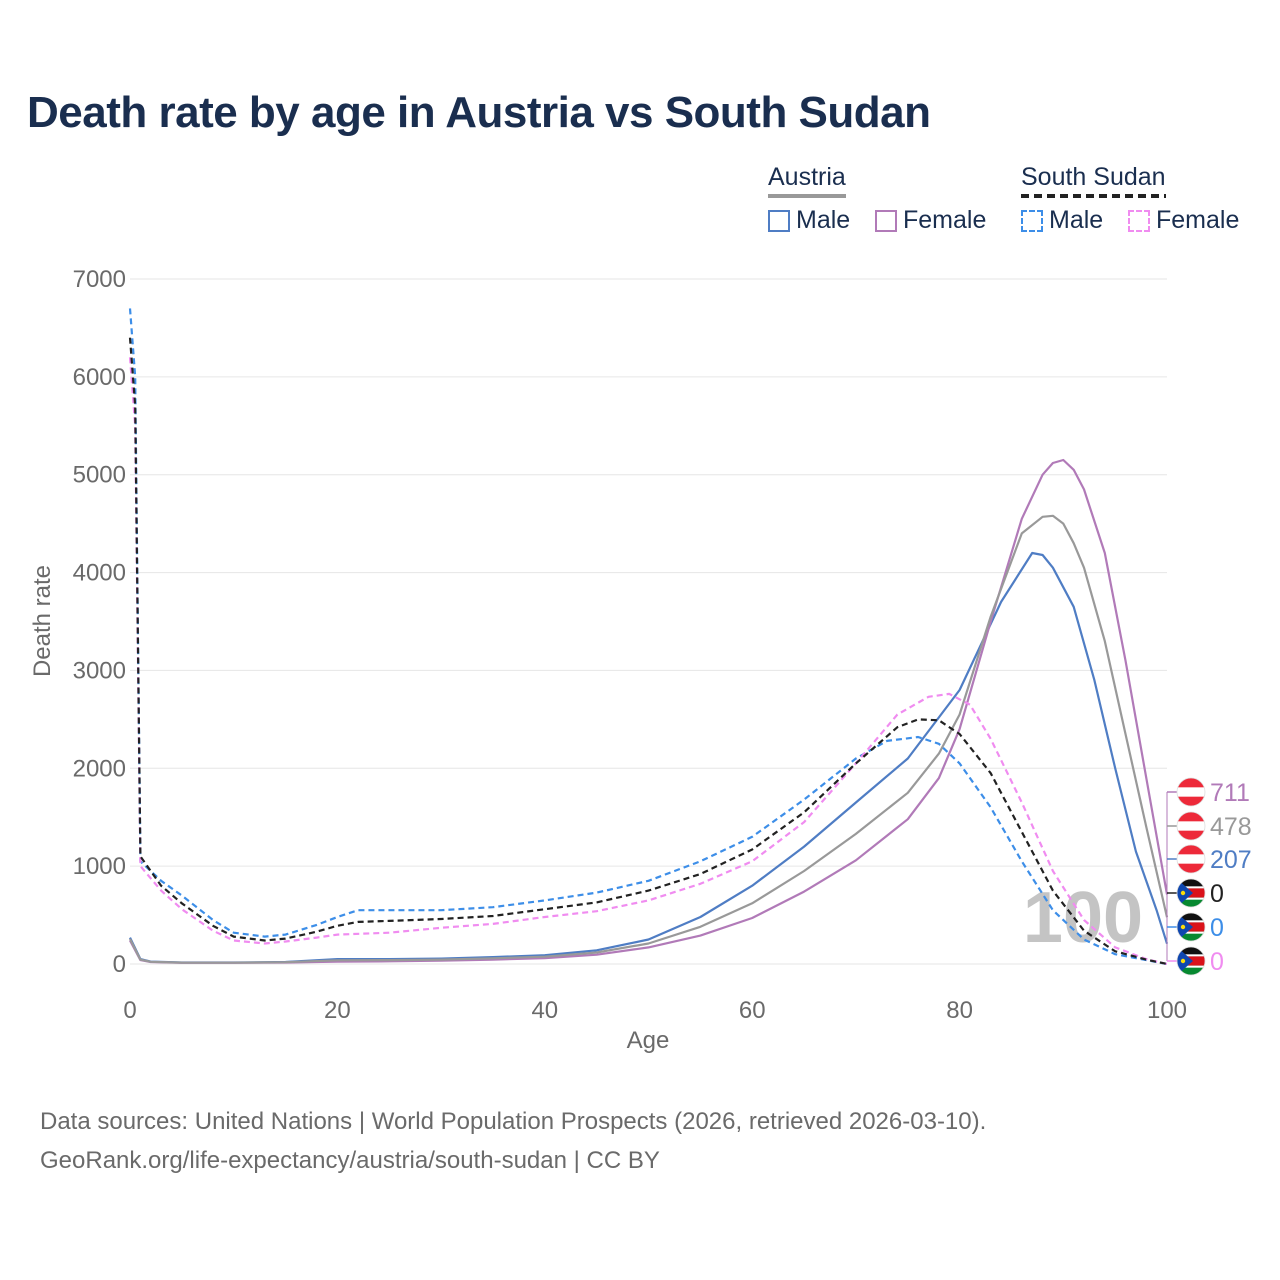 The image size is (1280, 1280). What do you see at coordinates (779, 220) in the screenshot?
I see `legend-austria-male-swatch` at bounding box center [779, 220].